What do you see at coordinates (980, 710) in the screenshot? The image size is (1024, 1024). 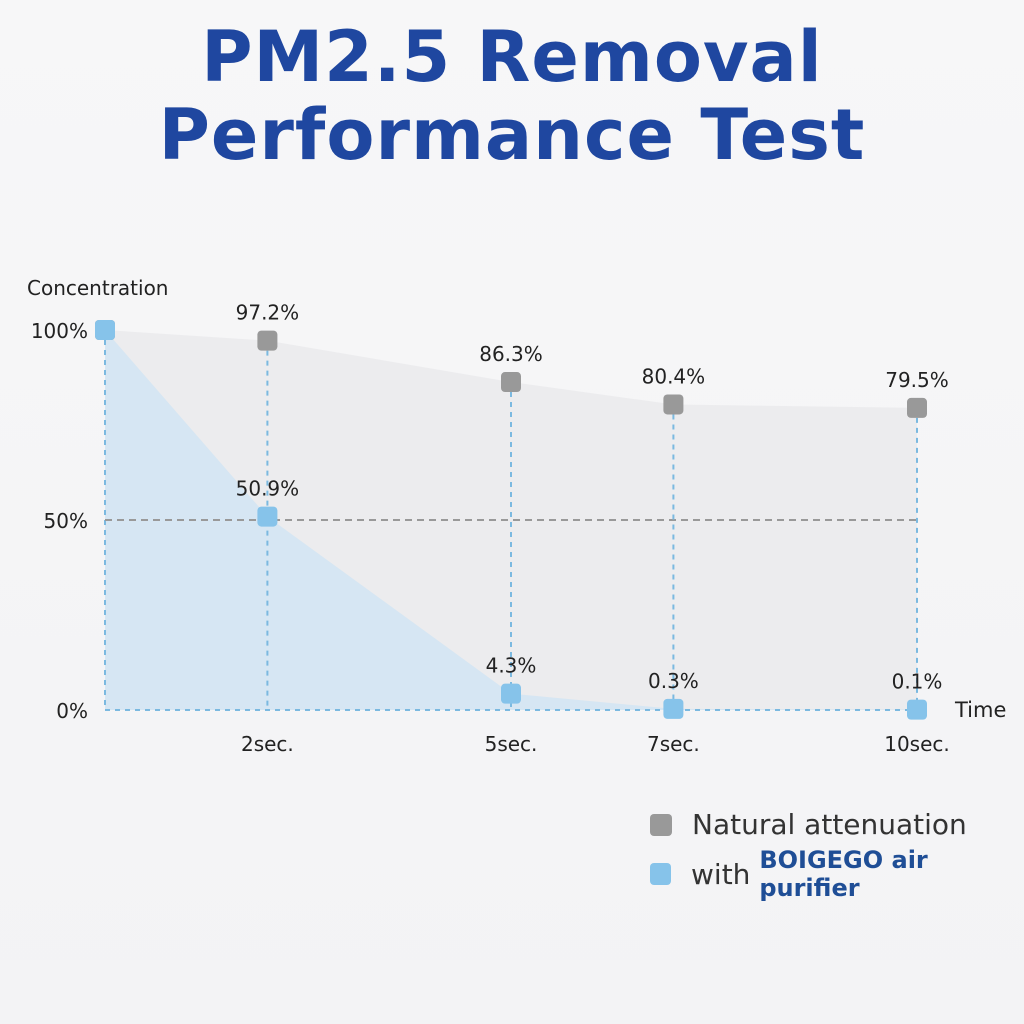 I see `x-axis-label: Time` at bounding box center [980, 710].